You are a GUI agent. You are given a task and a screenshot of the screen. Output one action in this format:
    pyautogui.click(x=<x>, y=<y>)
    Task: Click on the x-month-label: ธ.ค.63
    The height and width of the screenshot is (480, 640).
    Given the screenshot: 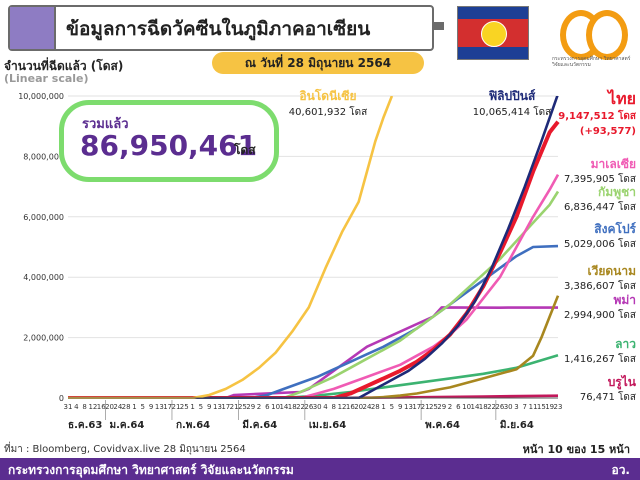 What is the action you would take?
    pyautogui.click(x=85, y=425)
    